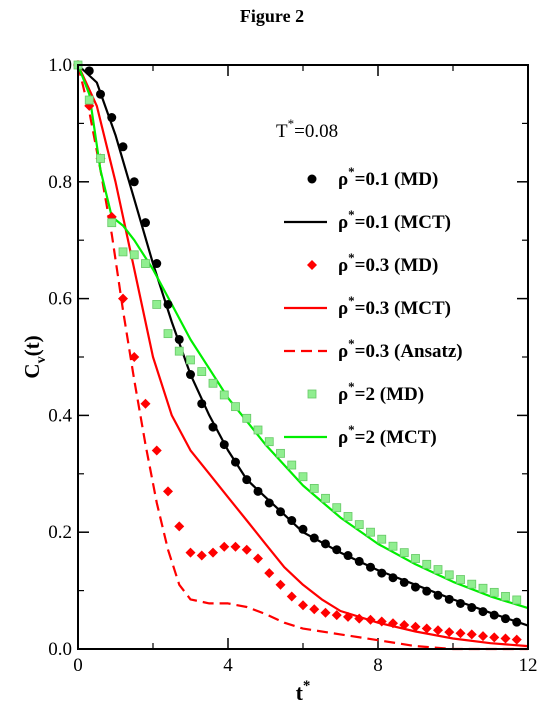  What do you see at coordinates (351, 214) in the screenshot?
I see `legend-item-2-label-sup: *` at bounding box center [351, 214].